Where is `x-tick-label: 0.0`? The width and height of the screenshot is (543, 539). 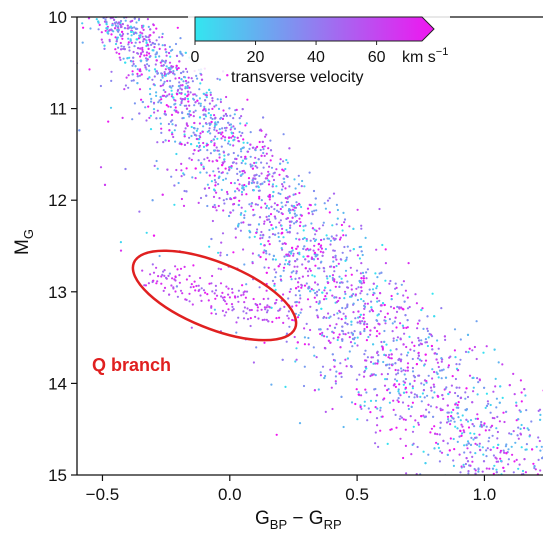
x-tick-label: 0.0 is located at coordinates (230, 494).